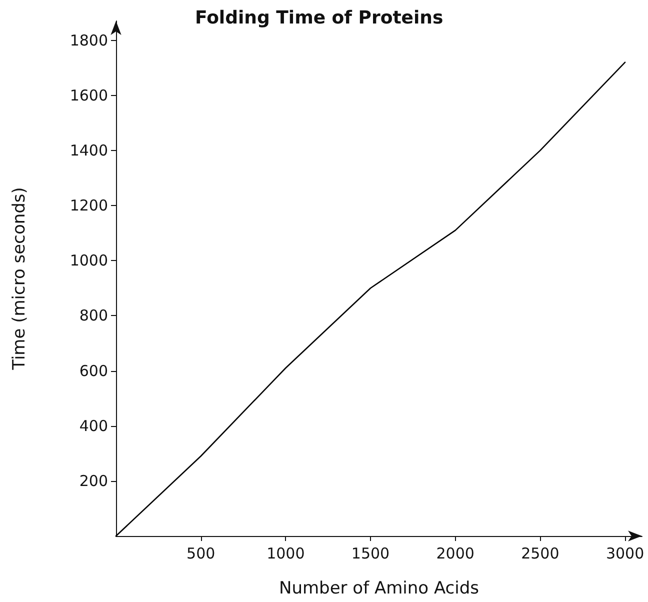  I want to click on y-tick-label: 600, so click(93, 371).